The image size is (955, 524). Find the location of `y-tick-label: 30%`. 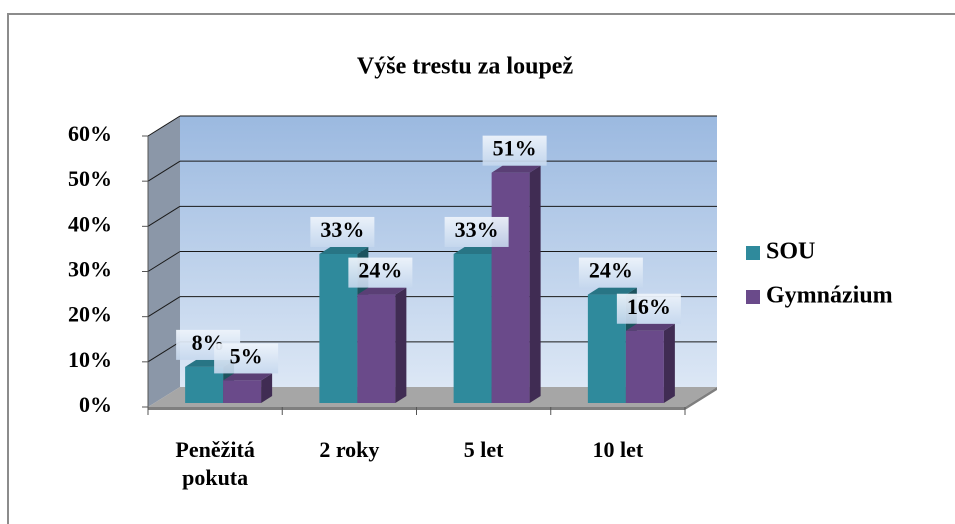

y-tick-label: 30% is located at coordinates (90, 269).